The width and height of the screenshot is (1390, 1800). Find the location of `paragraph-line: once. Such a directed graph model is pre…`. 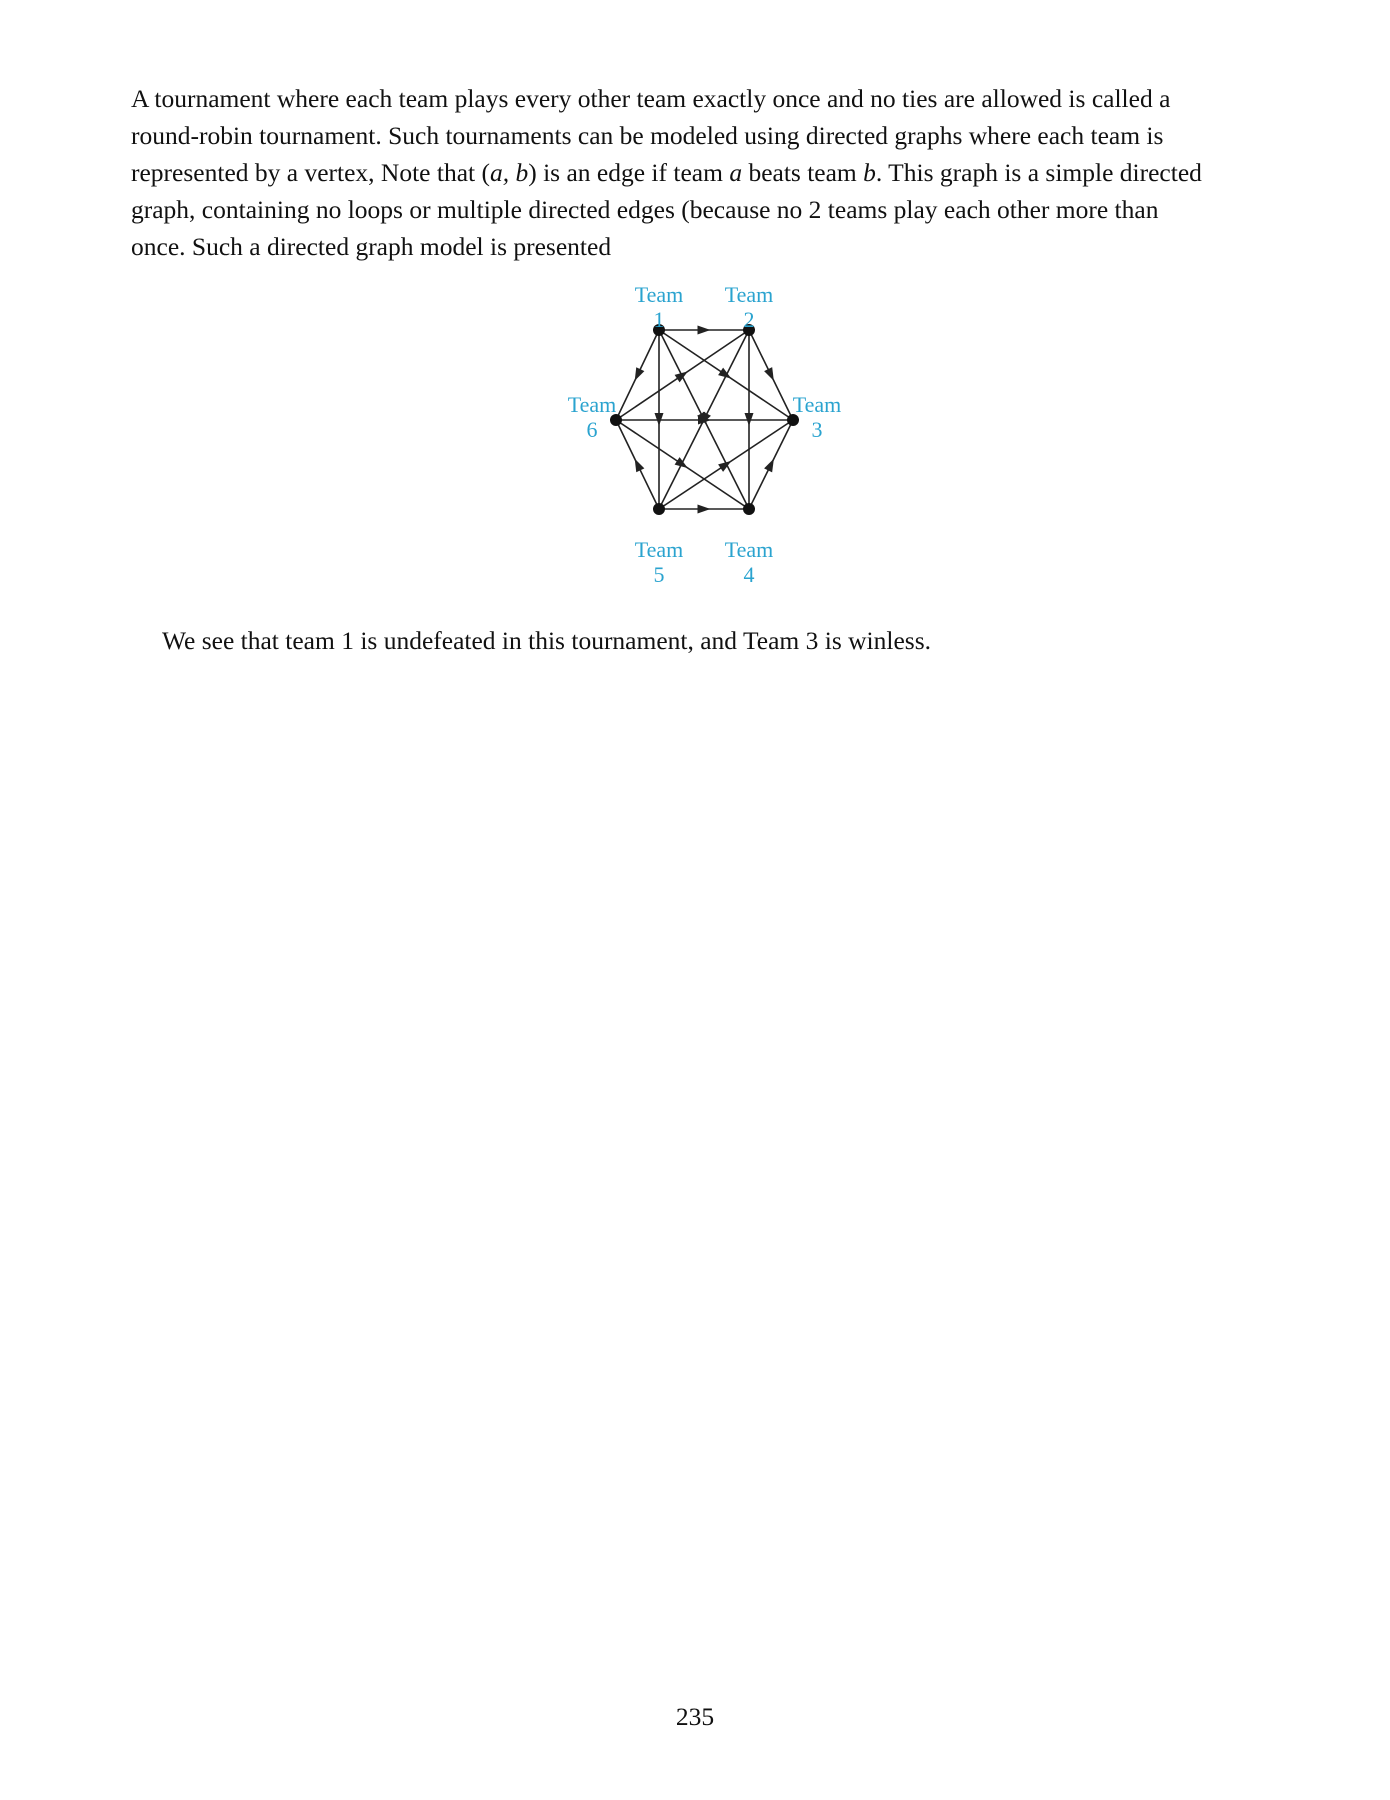

paragraph-line: once. Such a directed graph model is pre… is located at coordinates (371, 246).